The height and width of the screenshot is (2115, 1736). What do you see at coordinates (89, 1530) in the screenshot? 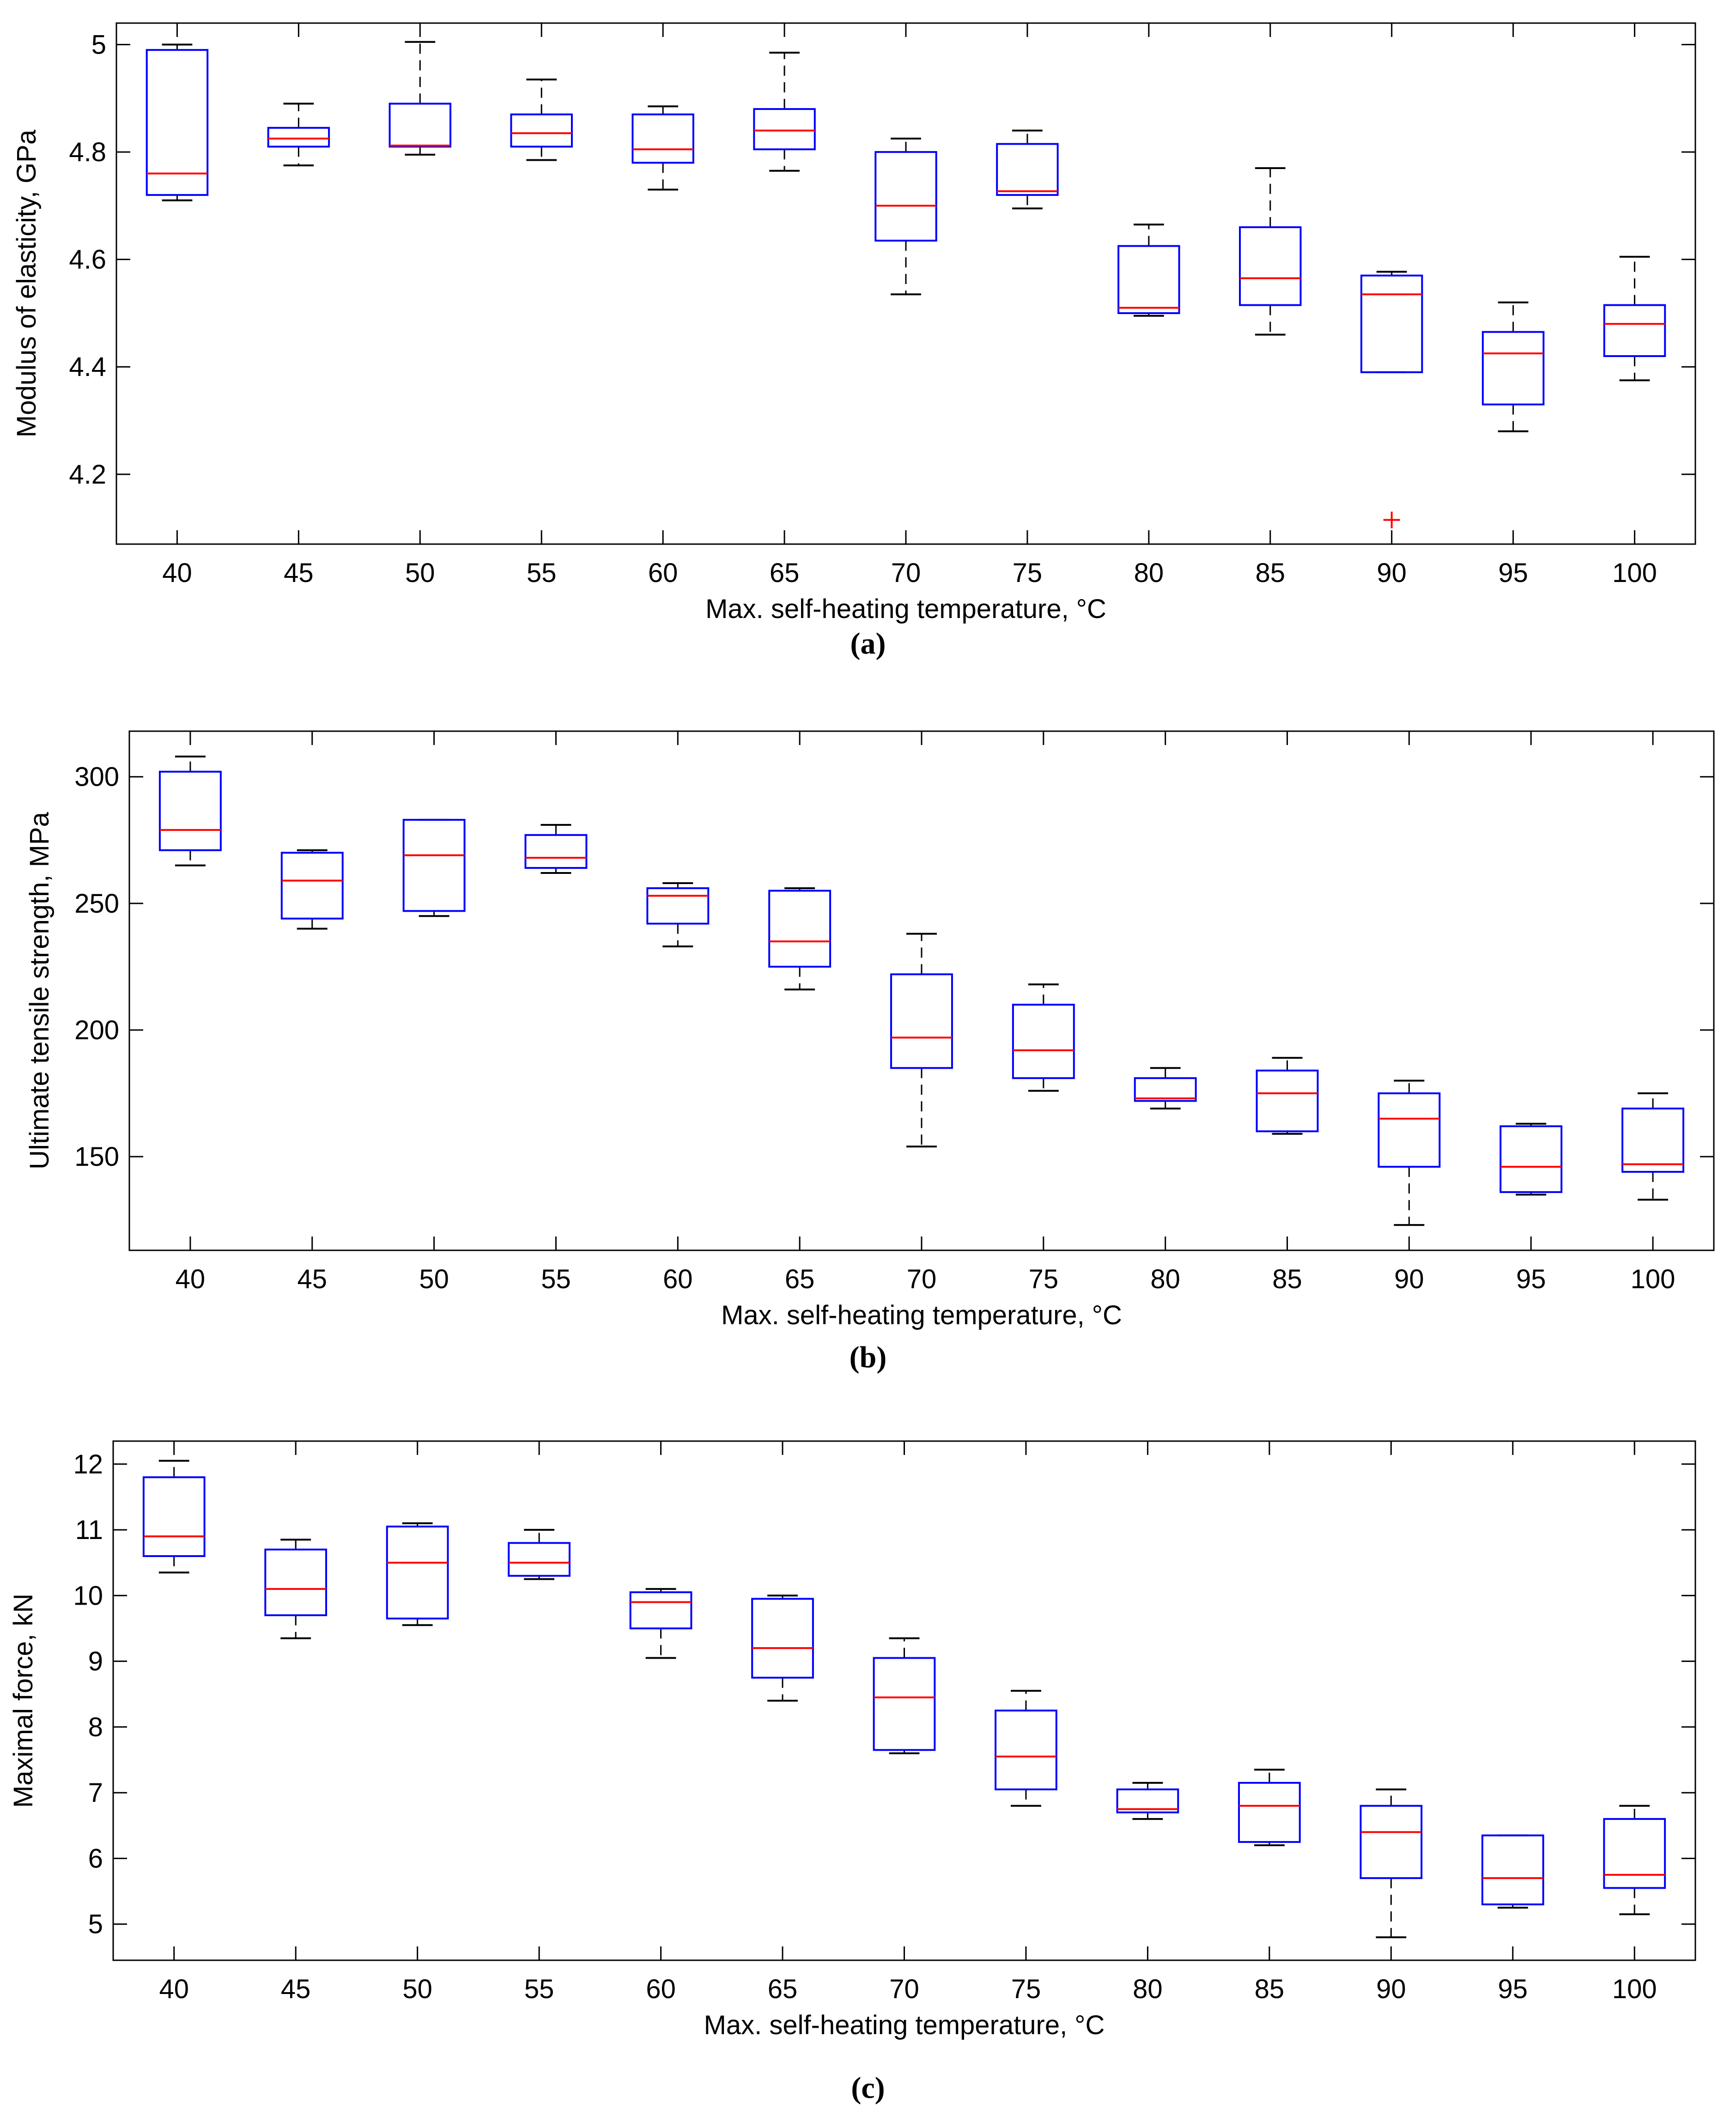
I see `y-tick-label: 11` at bounding box center [89, 1530].